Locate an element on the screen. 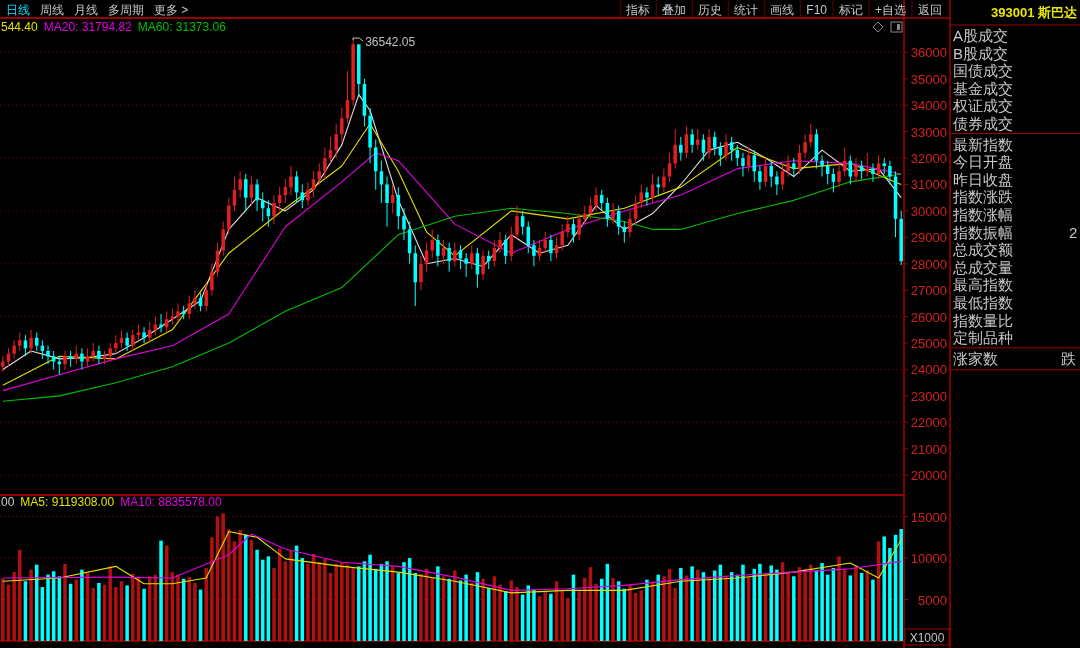 This screenshot has width=1080, height=648. text: 多周期 is located at coordinates (126, 10).